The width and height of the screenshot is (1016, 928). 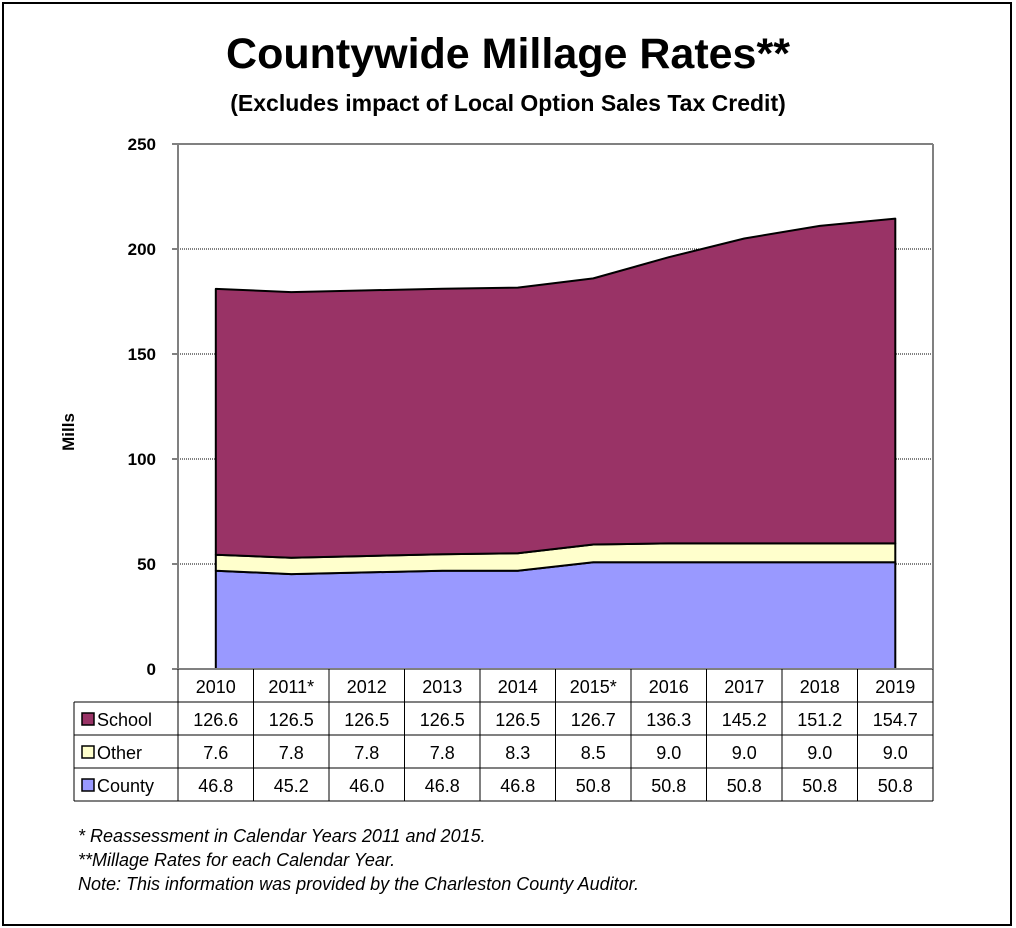 I want to click on x-category-label: 2016, so click(x=669, y=687).